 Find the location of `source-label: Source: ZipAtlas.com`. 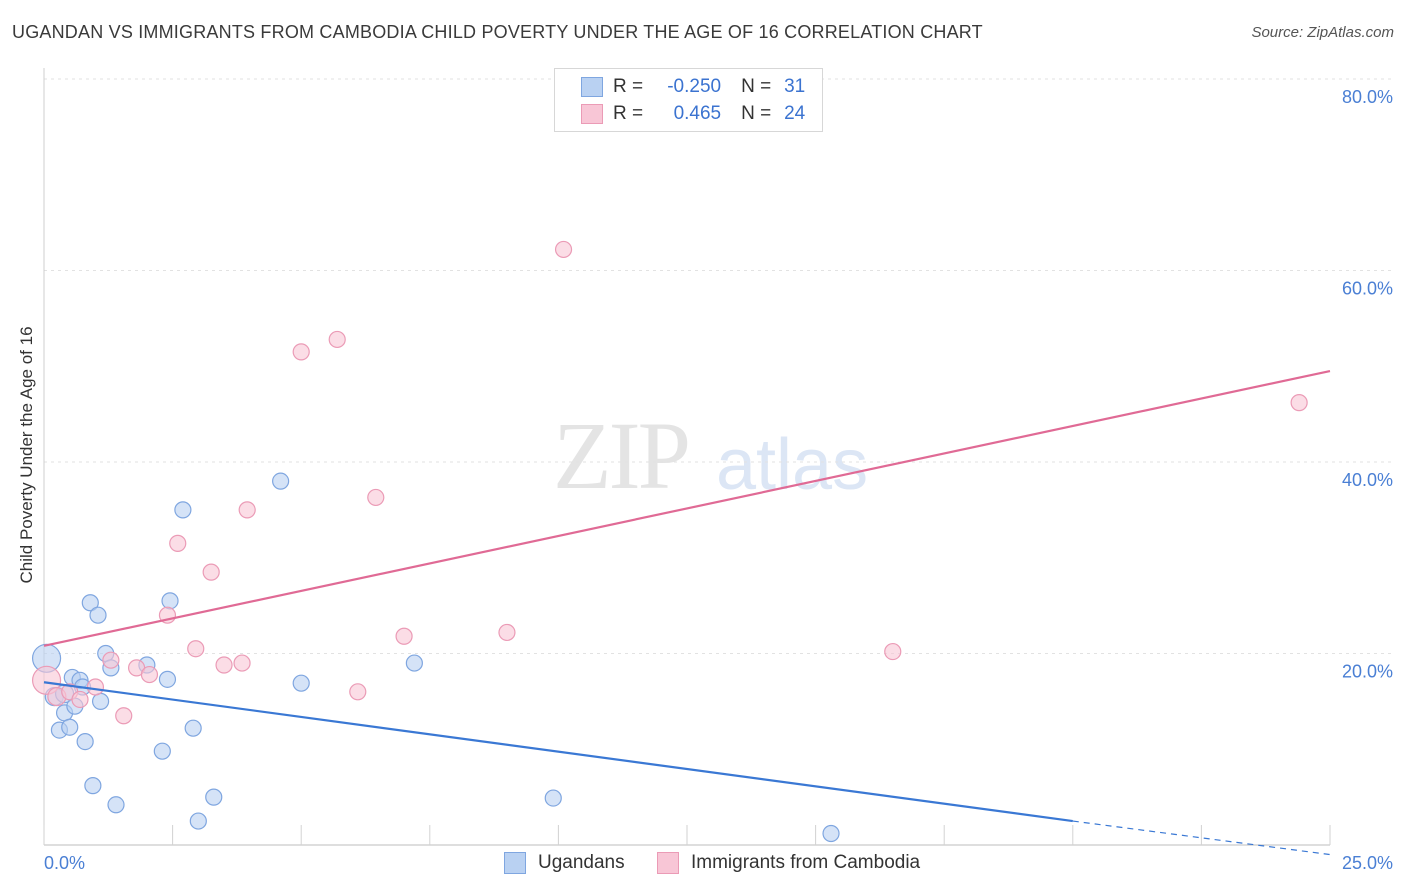

source-label: Source: ZipAtlas.com is located at coordinates (1322, 32).